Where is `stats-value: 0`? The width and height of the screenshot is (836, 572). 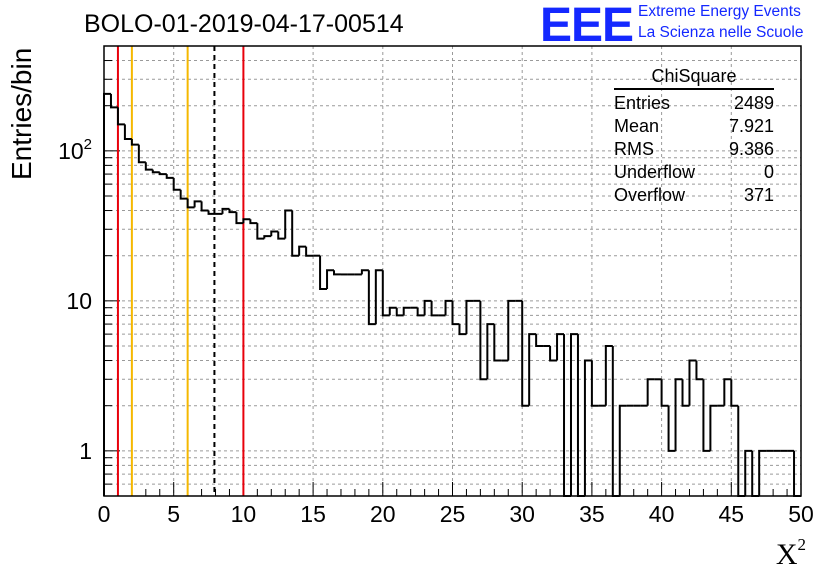
stats-value: 0 is located at coordinates (768, 172).